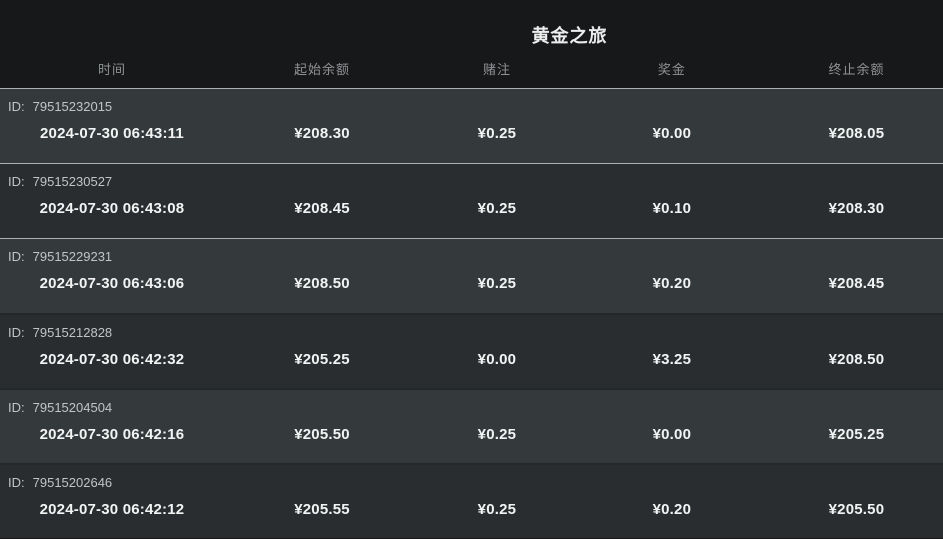  I want to click on column-header-bet: 赌注, so click(496, 69).